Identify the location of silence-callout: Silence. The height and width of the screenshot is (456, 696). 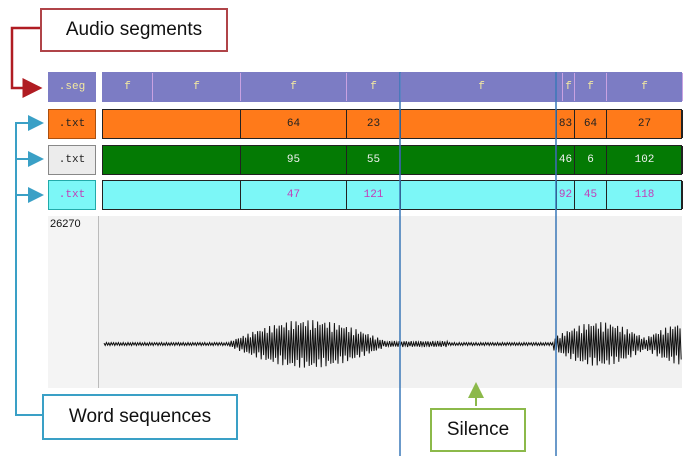
(478, 430).